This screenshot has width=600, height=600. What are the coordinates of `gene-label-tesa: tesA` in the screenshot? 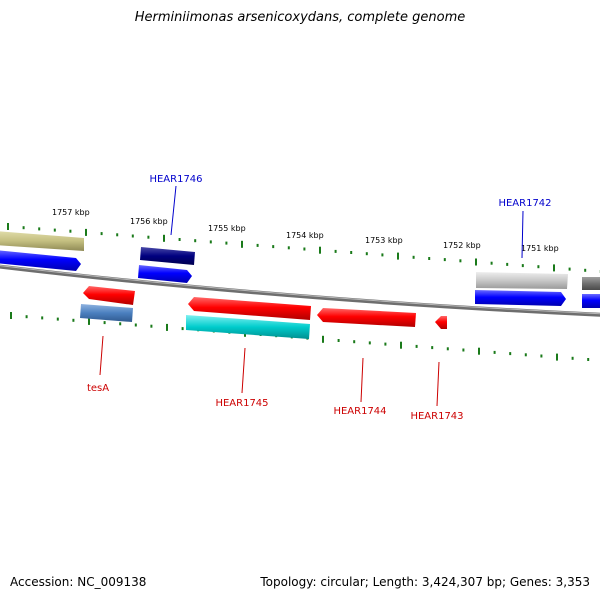 It's located at (98, 388).